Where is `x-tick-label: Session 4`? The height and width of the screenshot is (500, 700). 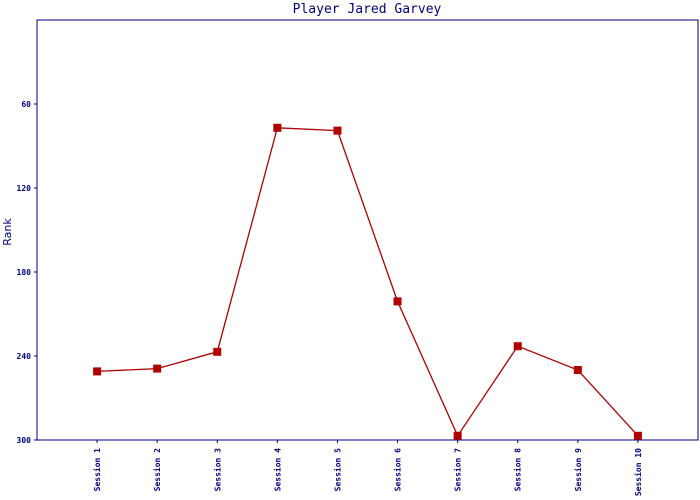
x-tick-label: Session 4 is located at coordinates (277, 470).